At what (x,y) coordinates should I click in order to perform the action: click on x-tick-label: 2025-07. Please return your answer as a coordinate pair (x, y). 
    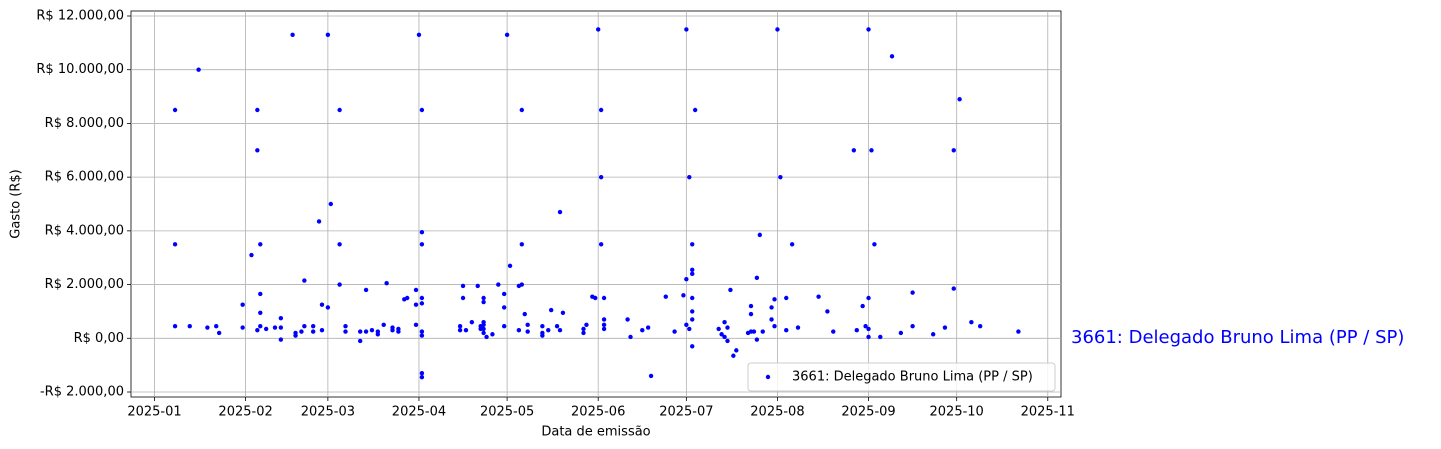
    Looking at the image, I should click on (686, 412).